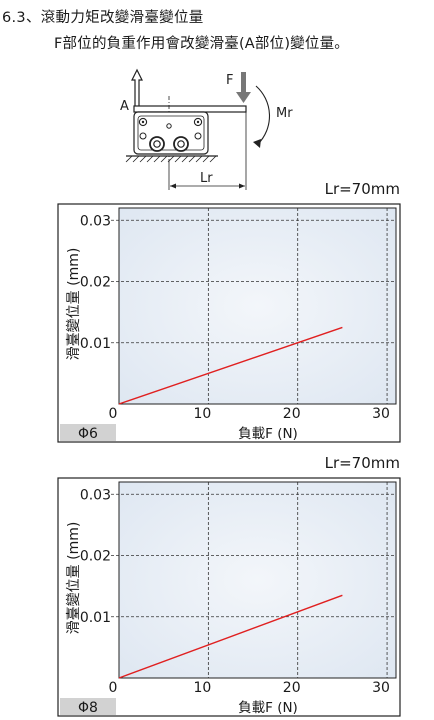 This screenshot has width=434, height=720. Describe the element at coordinates (190, 109) in the screenshot. I see `top-plate` at that location.